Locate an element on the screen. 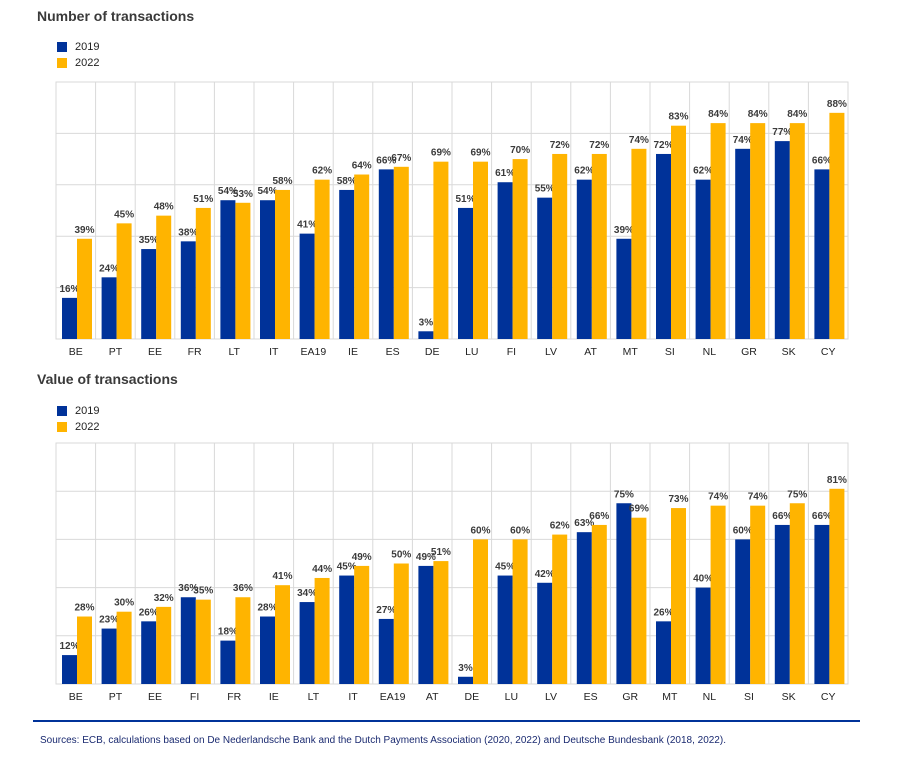 The height and width of the screenshot is (768, 900). x-tick-label-PT: PT is located at coordinates (116, 697).